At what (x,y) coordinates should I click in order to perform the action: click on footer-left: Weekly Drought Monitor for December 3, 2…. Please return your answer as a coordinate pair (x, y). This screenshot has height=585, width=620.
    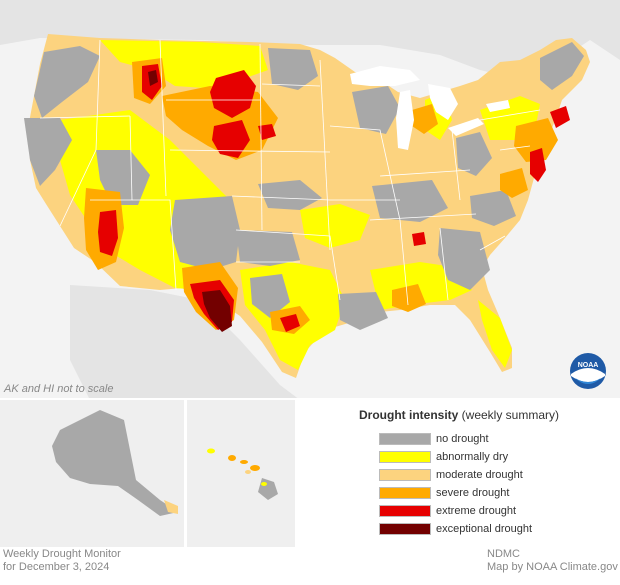
    Looking at the image, I should click on (62, 561).